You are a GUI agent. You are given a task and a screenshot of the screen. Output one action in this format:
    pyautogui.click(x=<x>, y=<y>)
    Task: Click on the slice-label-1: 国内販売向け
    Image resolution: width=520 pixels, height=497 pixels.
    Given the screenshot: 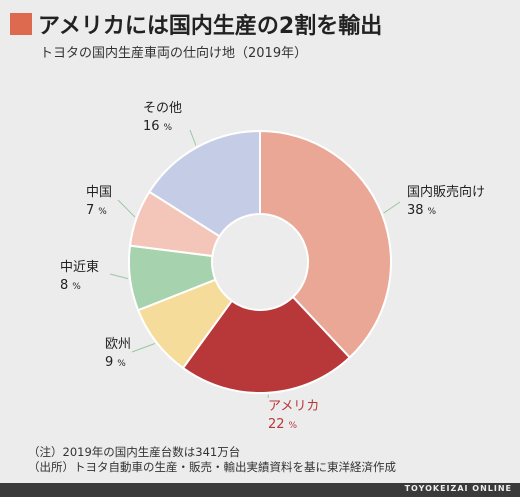 What is the action you would take?
    pyautogui.click(x=446, y=192)
    